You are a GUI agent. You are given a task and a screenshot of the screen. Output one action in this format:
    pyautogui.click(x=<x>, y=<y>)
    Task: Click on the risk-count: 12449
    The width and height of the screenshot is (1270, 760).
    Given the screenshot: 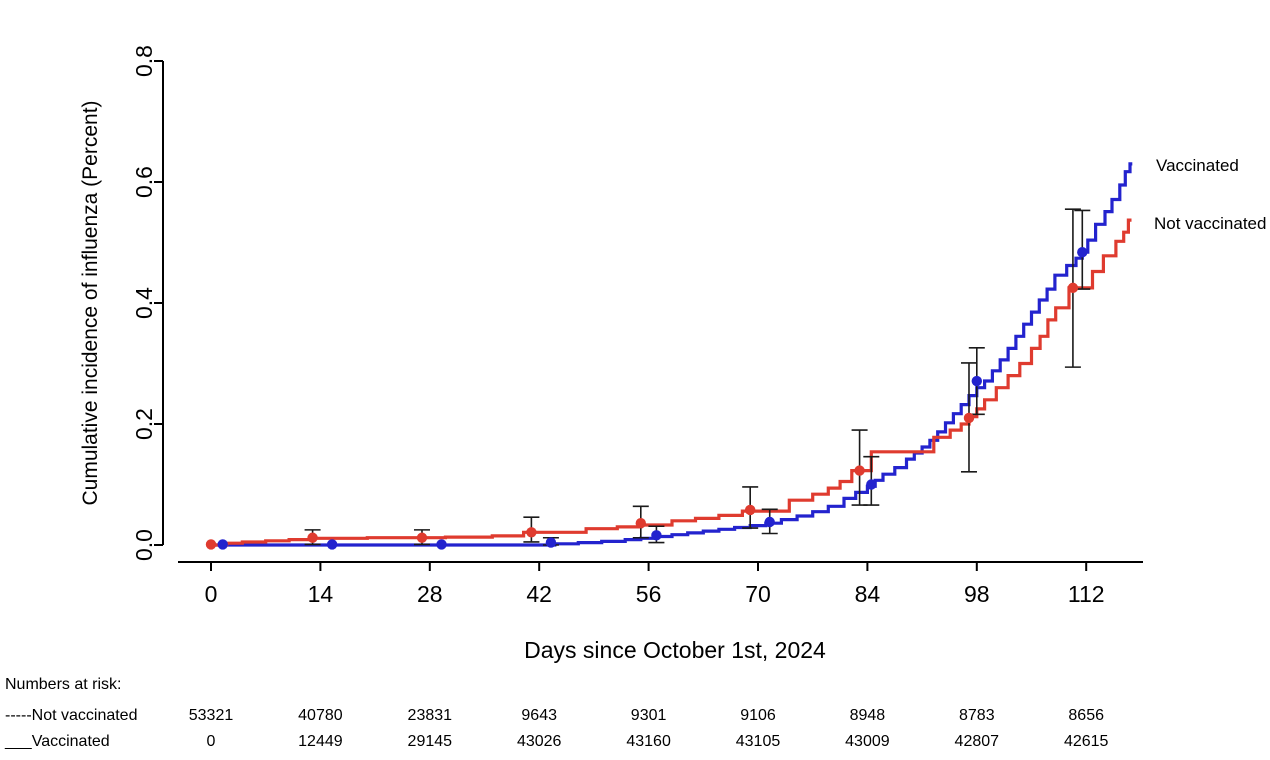 What is the action you would take?
    pyautogui.click(x=320, y=741)
    